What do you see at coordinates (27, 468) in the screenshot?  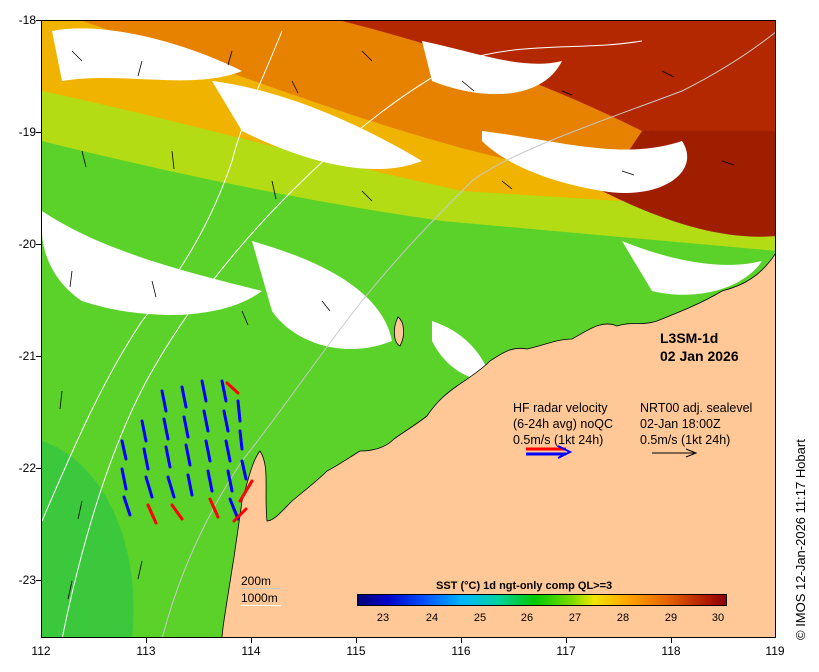 I see `lat-tick-label: -22` at bounding box center [27, 468].